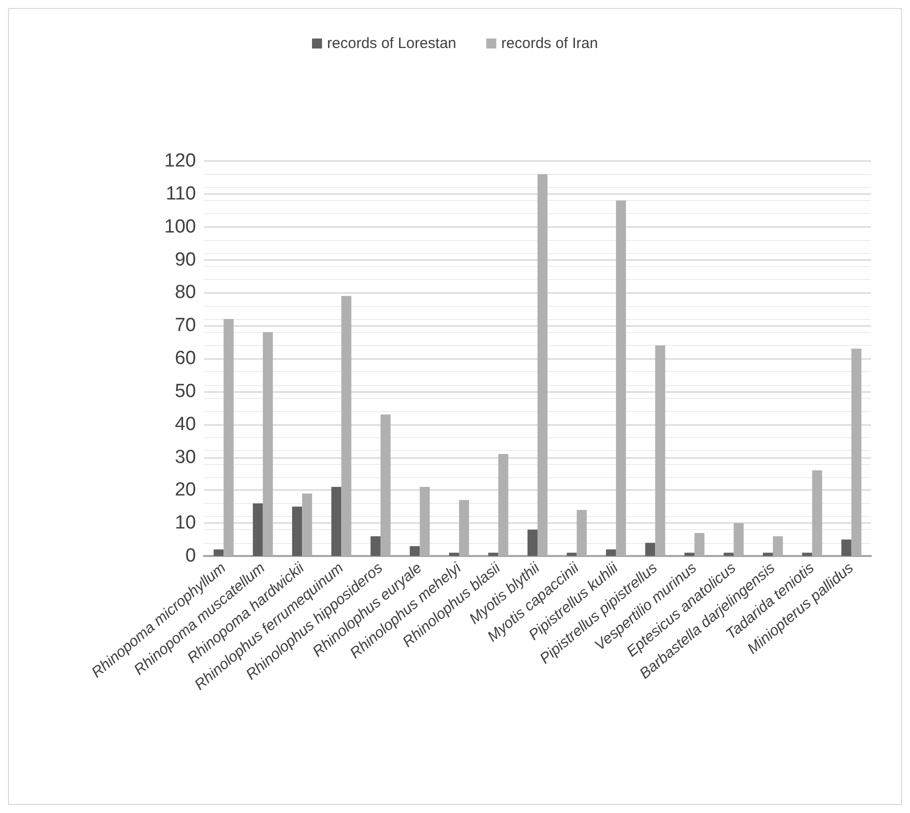 This screenshot has width=910, height=813. Describe the element at coordinates (185, 490) in the screenshot. I see `y-tick-label: 20` at that location.